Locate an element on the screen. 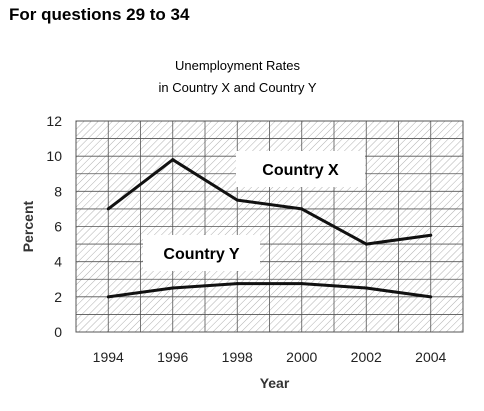  y-tick-label: 2 is located at coordinates (58, 297).